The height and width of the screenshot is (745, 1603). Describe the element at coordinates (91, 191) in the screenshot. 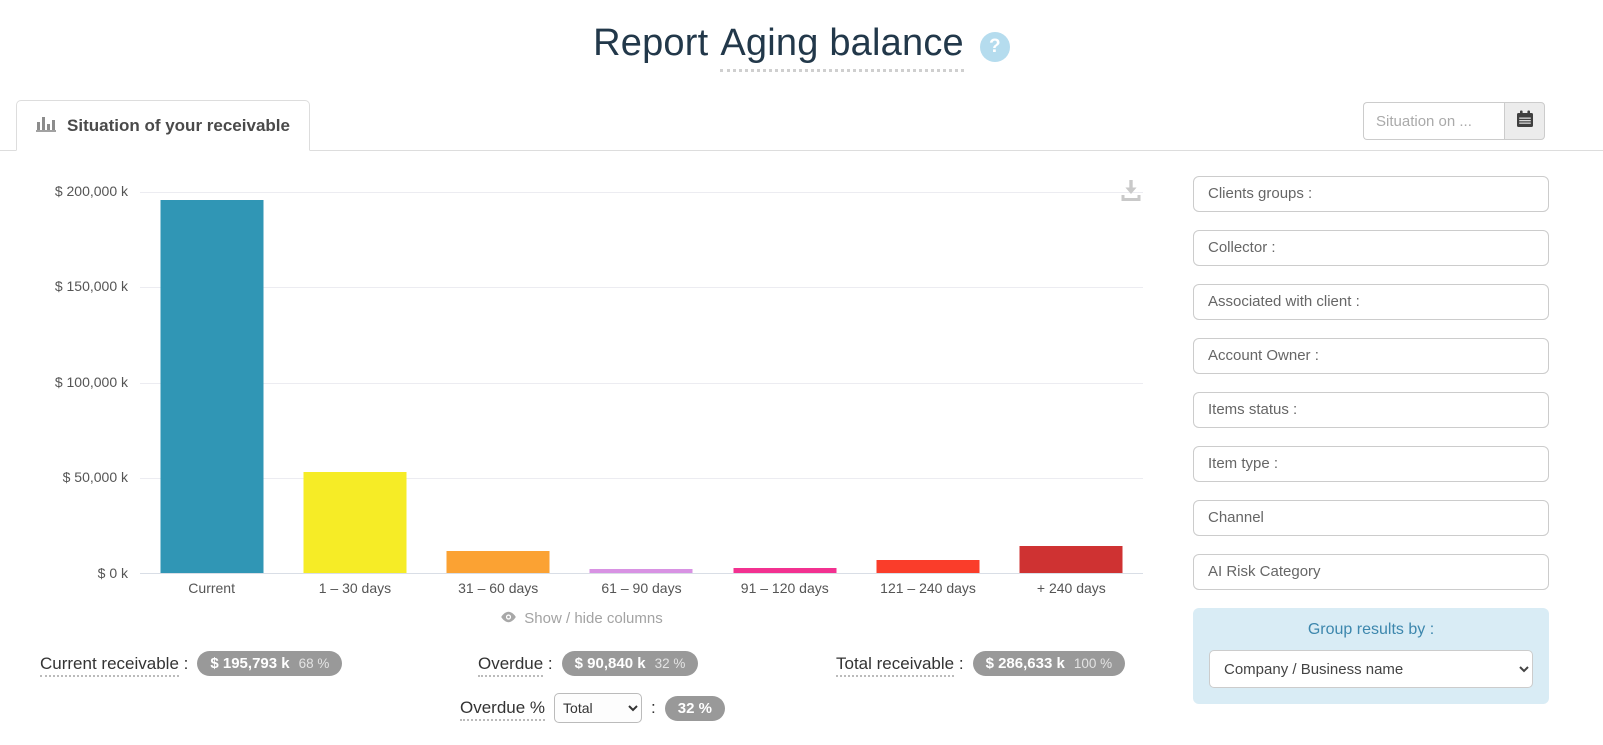

I see `y-axis-tick: $ 200,000 k` at that location.